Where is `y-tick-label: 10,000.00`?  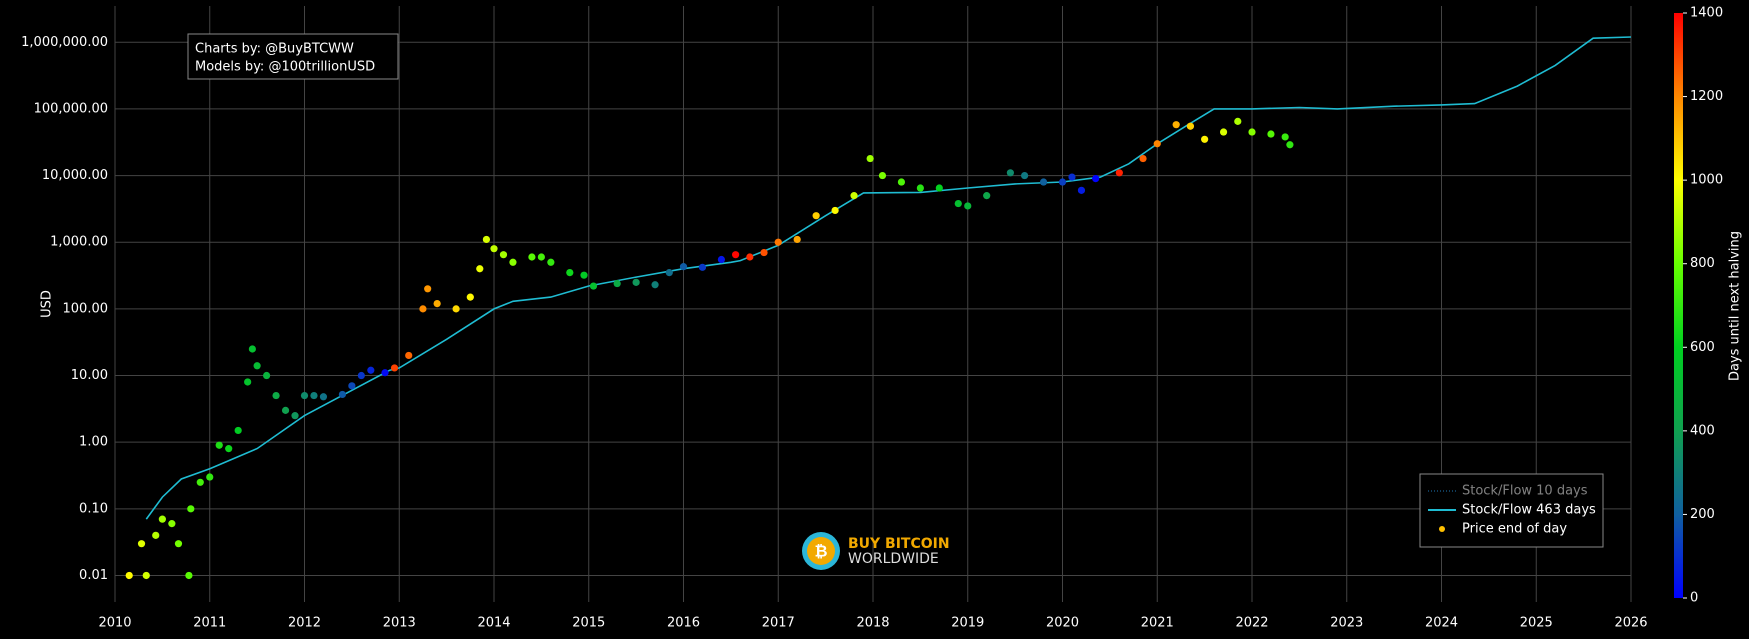 y-tick-label: 10,000.00 is located at coordinates (75, 175).